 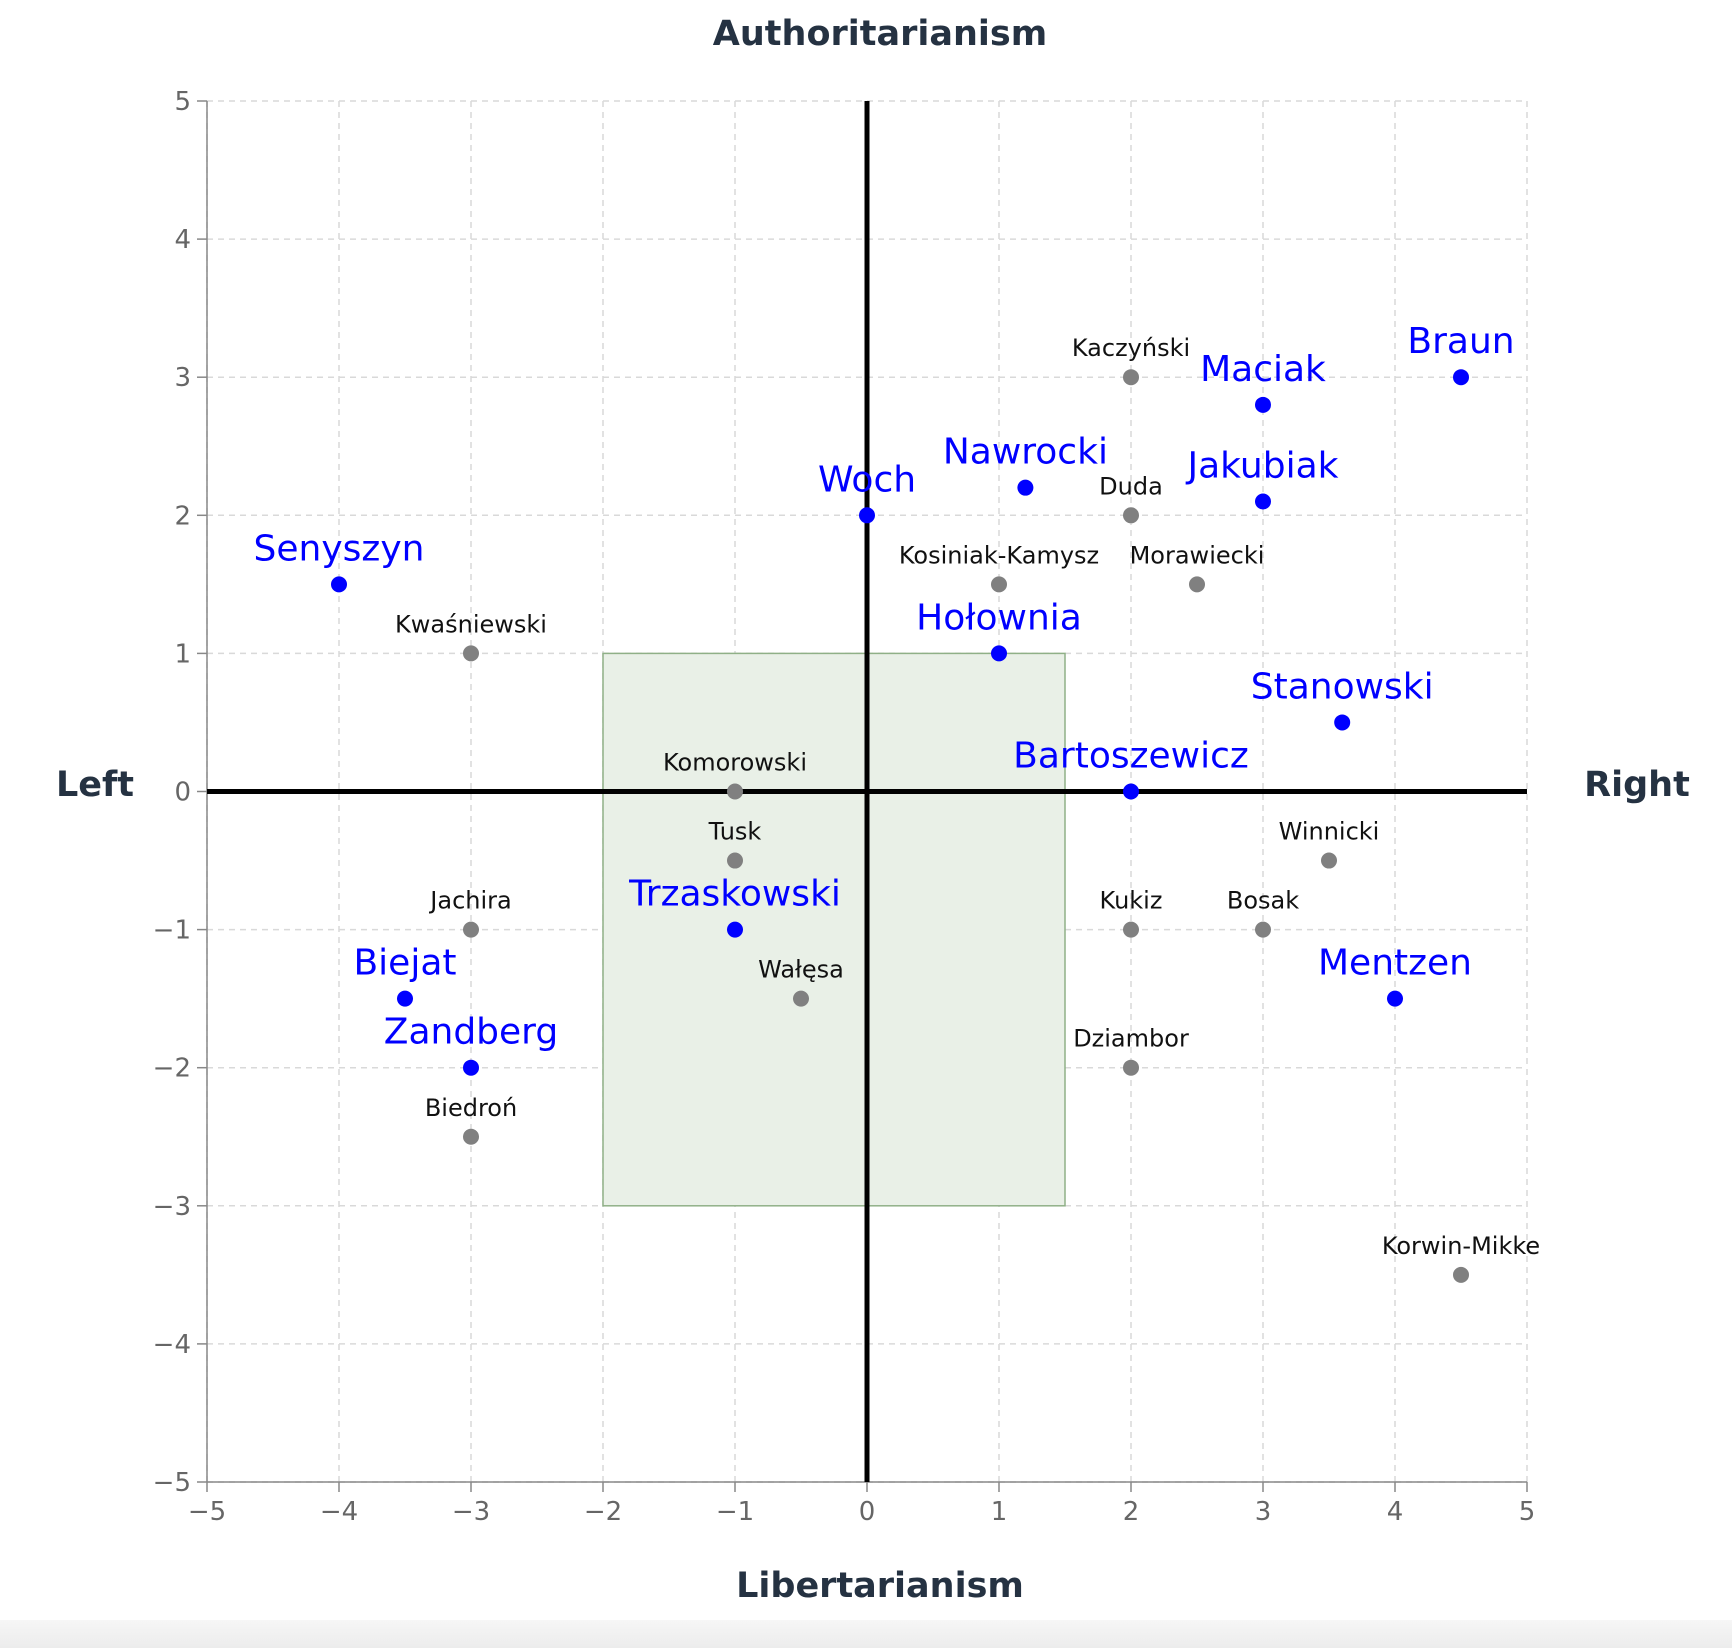 I want to click on point-label: Nawrocki, so click(x=1025, y=452).